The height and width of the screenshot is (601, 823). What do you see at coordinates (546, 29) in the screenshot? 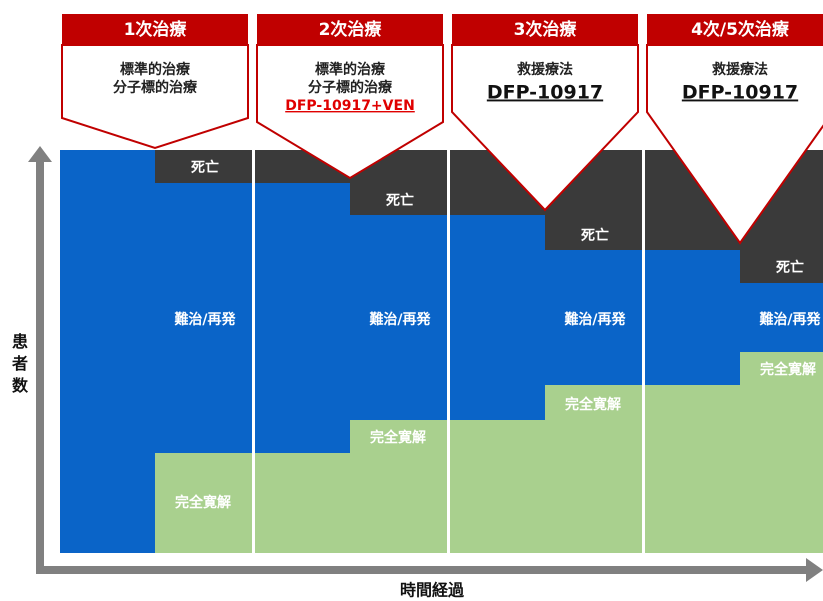
I see `column-header: 3次治療` at bounding box center [546, 29].